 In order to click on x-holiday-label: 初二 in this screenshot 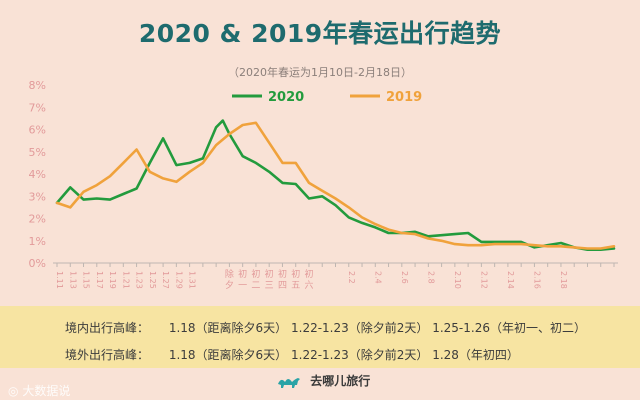, I will do `click(255, 279)`.